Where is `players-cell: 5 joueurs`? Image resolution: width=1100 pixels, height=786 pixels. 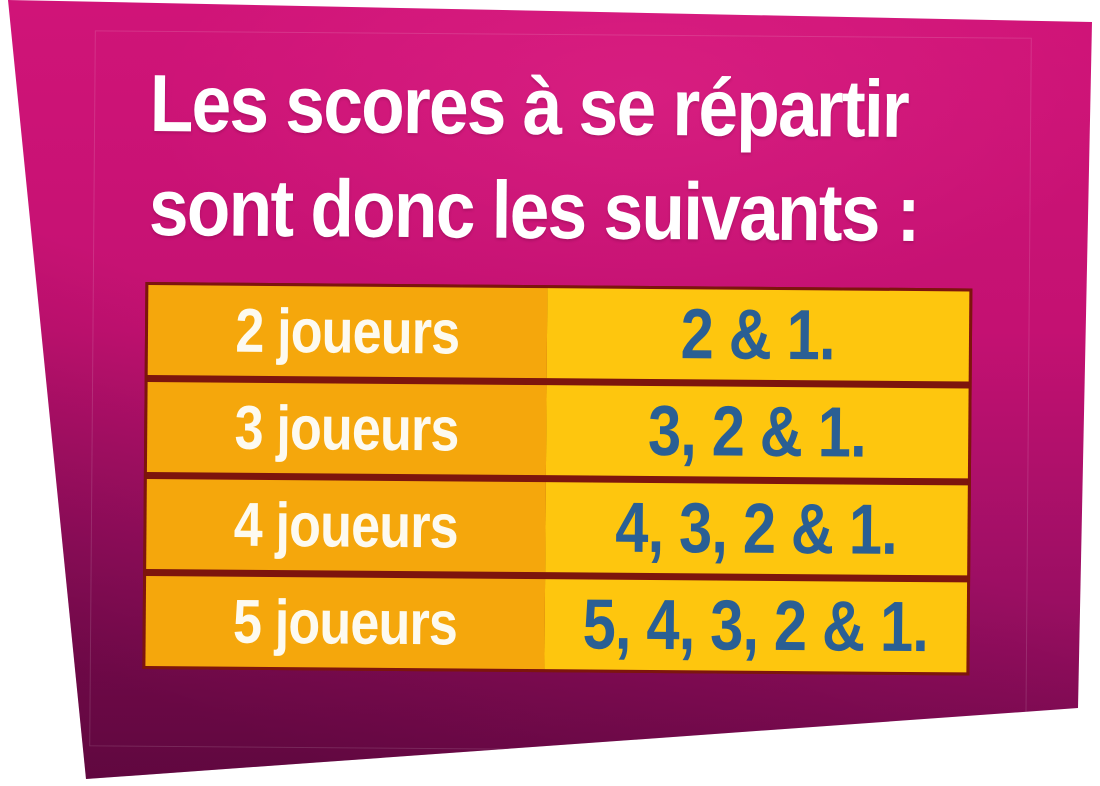 players-cell: 5 joueurs is located at coordinates (345, 622).